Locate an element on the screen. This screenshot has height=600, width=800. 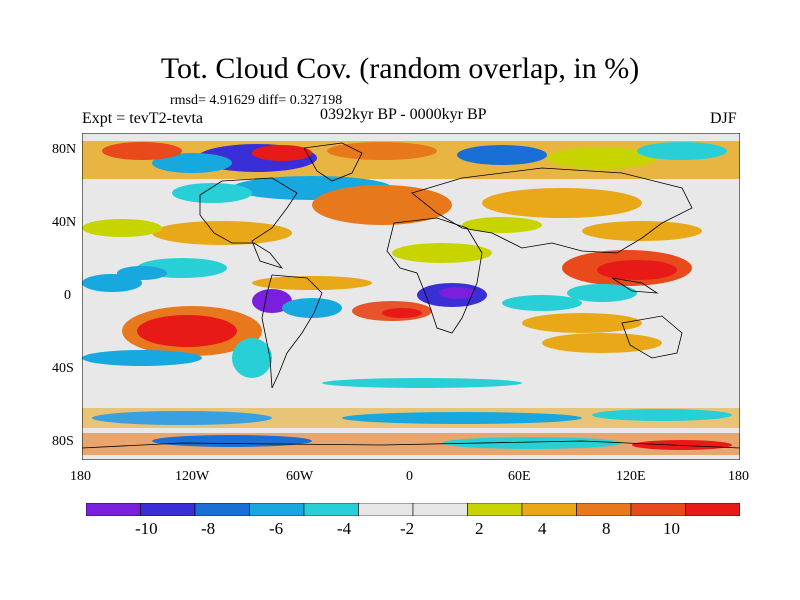
lon-tick-label: 120E is located at coordinates (631, 476).